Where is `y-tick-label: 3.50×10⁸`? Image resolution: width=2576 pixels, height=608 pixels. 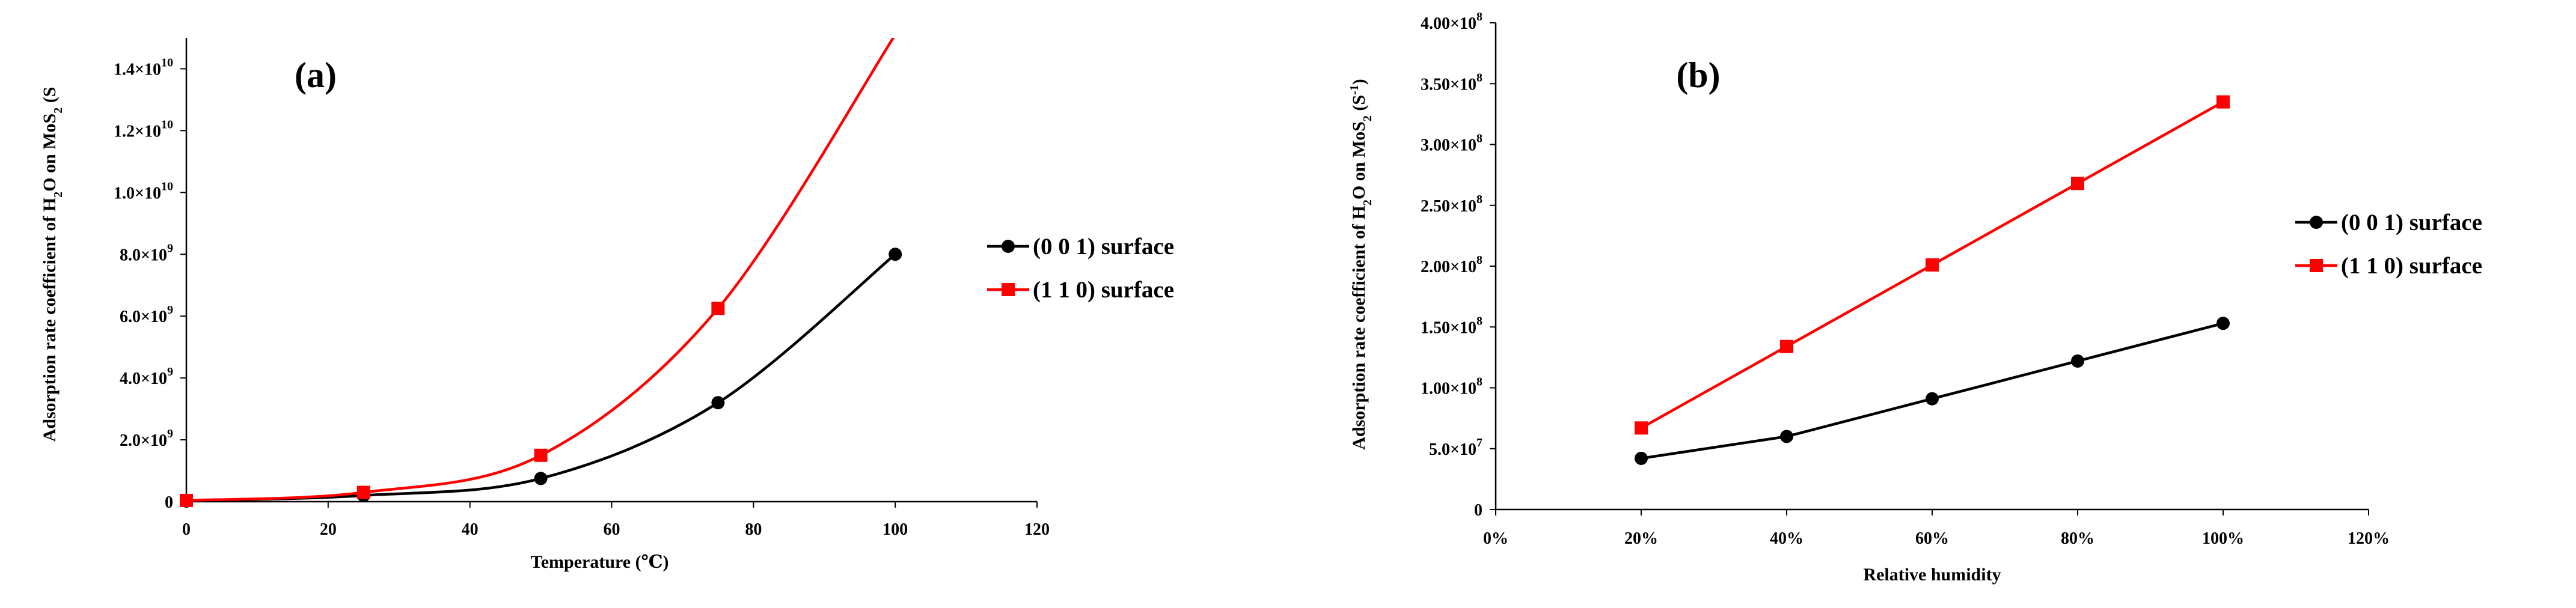 y-tick-label: 3.50×10⁸ is located at coordinates (1451, 82).